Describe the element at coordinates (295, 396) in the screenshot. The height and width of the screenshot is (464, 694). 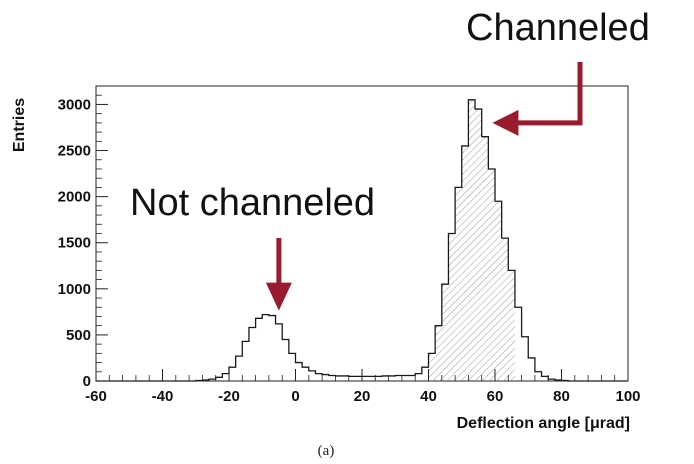
I see `x-tick-label: 0` at that location.